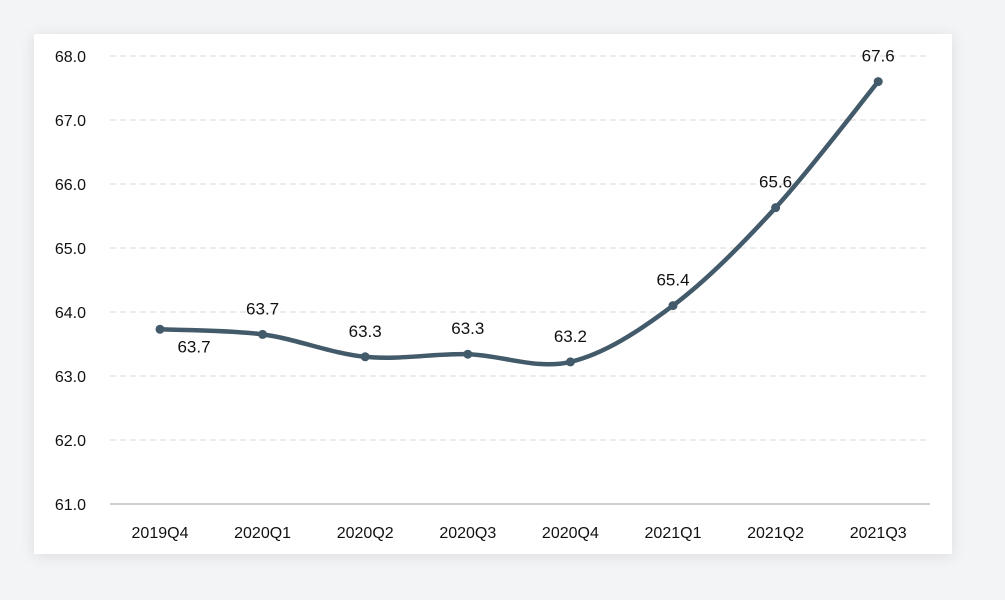  I want to click on data-label: 63.2, so click(570, 336).